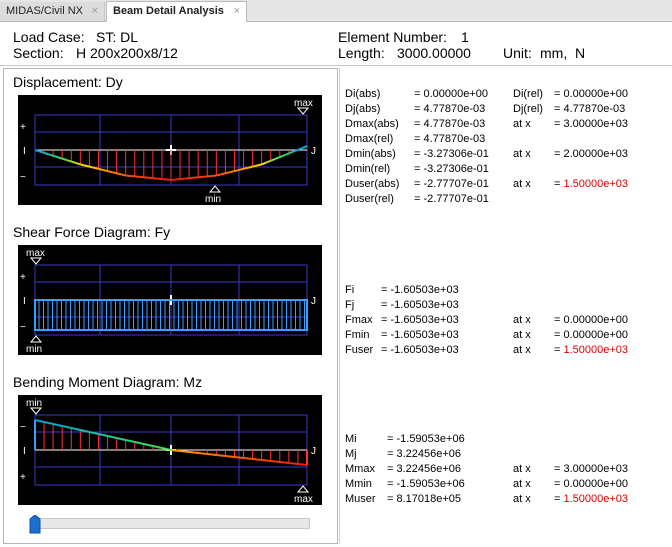 The image size is (672, 547). What do you see at coordinates (591, 124) in the screenshot?
I see `displacement-result-position-value: = 3.00000e+03` at bounding box center [591, 124].